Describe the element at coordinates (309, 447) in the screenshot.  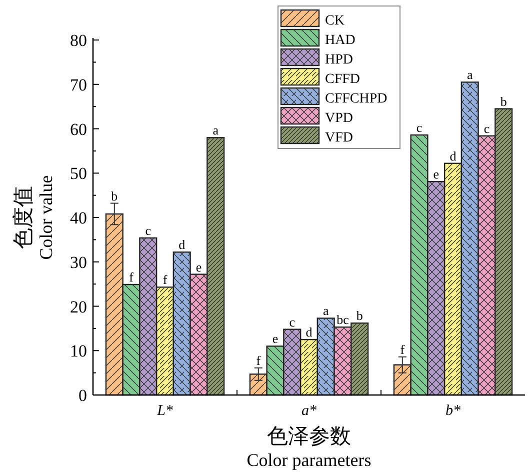
I see `x-axis-title: 色泽参数 Color parameters` at that location.